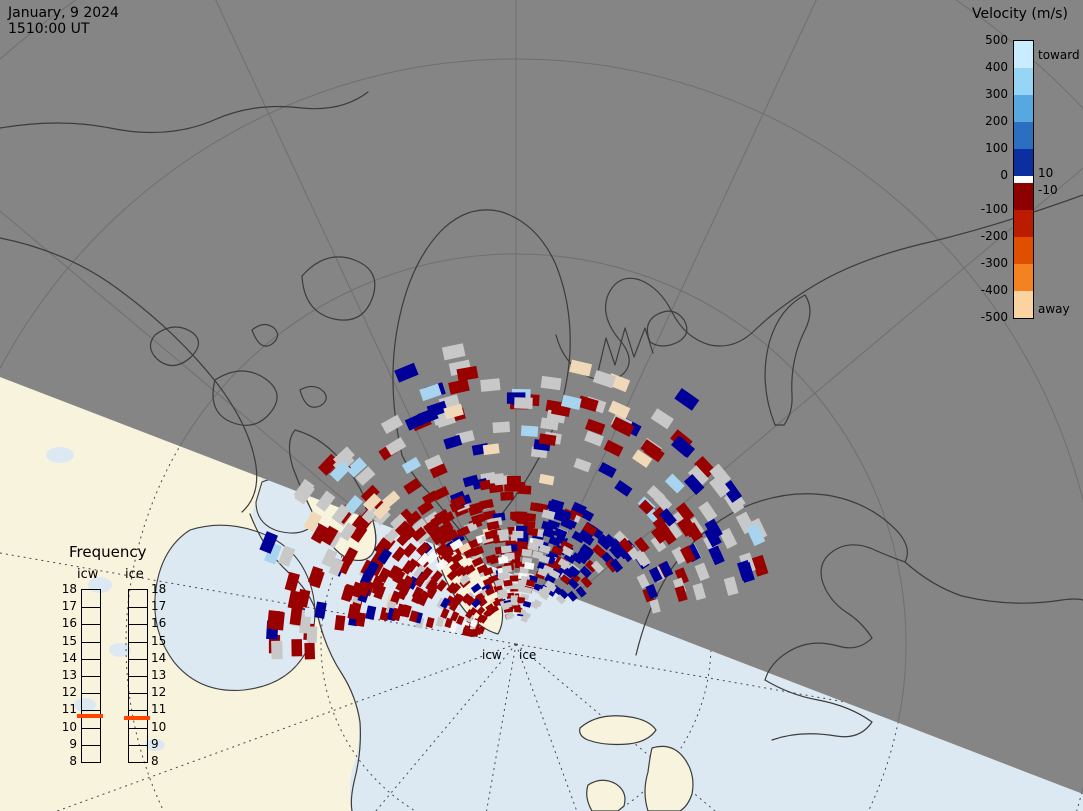 The height and width of the screenshot is (811, 1083). I want to click on frequency-tick: 8, so click(155, 761).